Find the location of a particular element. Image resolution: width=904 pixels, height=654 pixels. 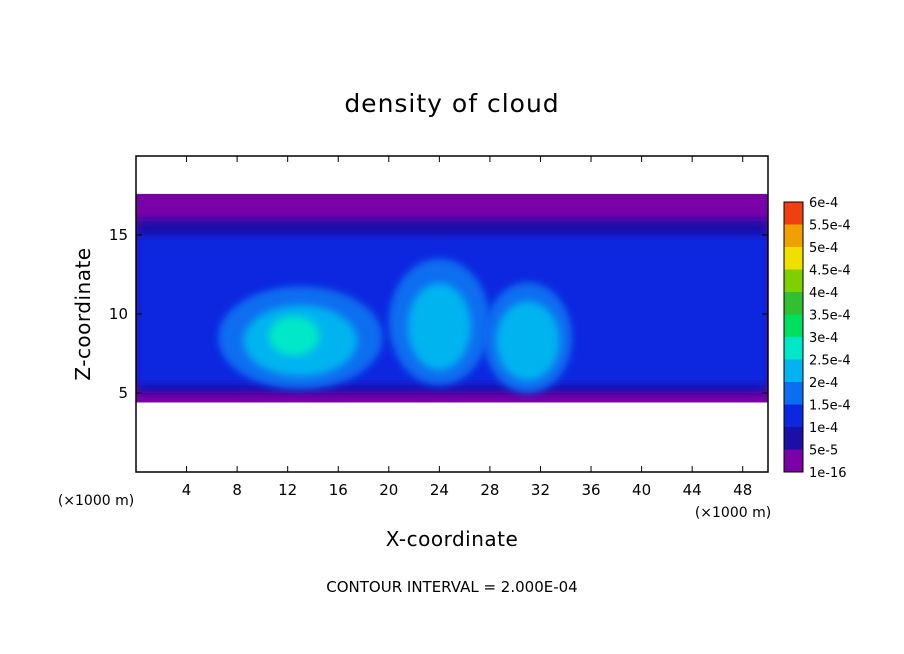

colorbar-label: 3.5e-4 is located at coordinates (830, 316).